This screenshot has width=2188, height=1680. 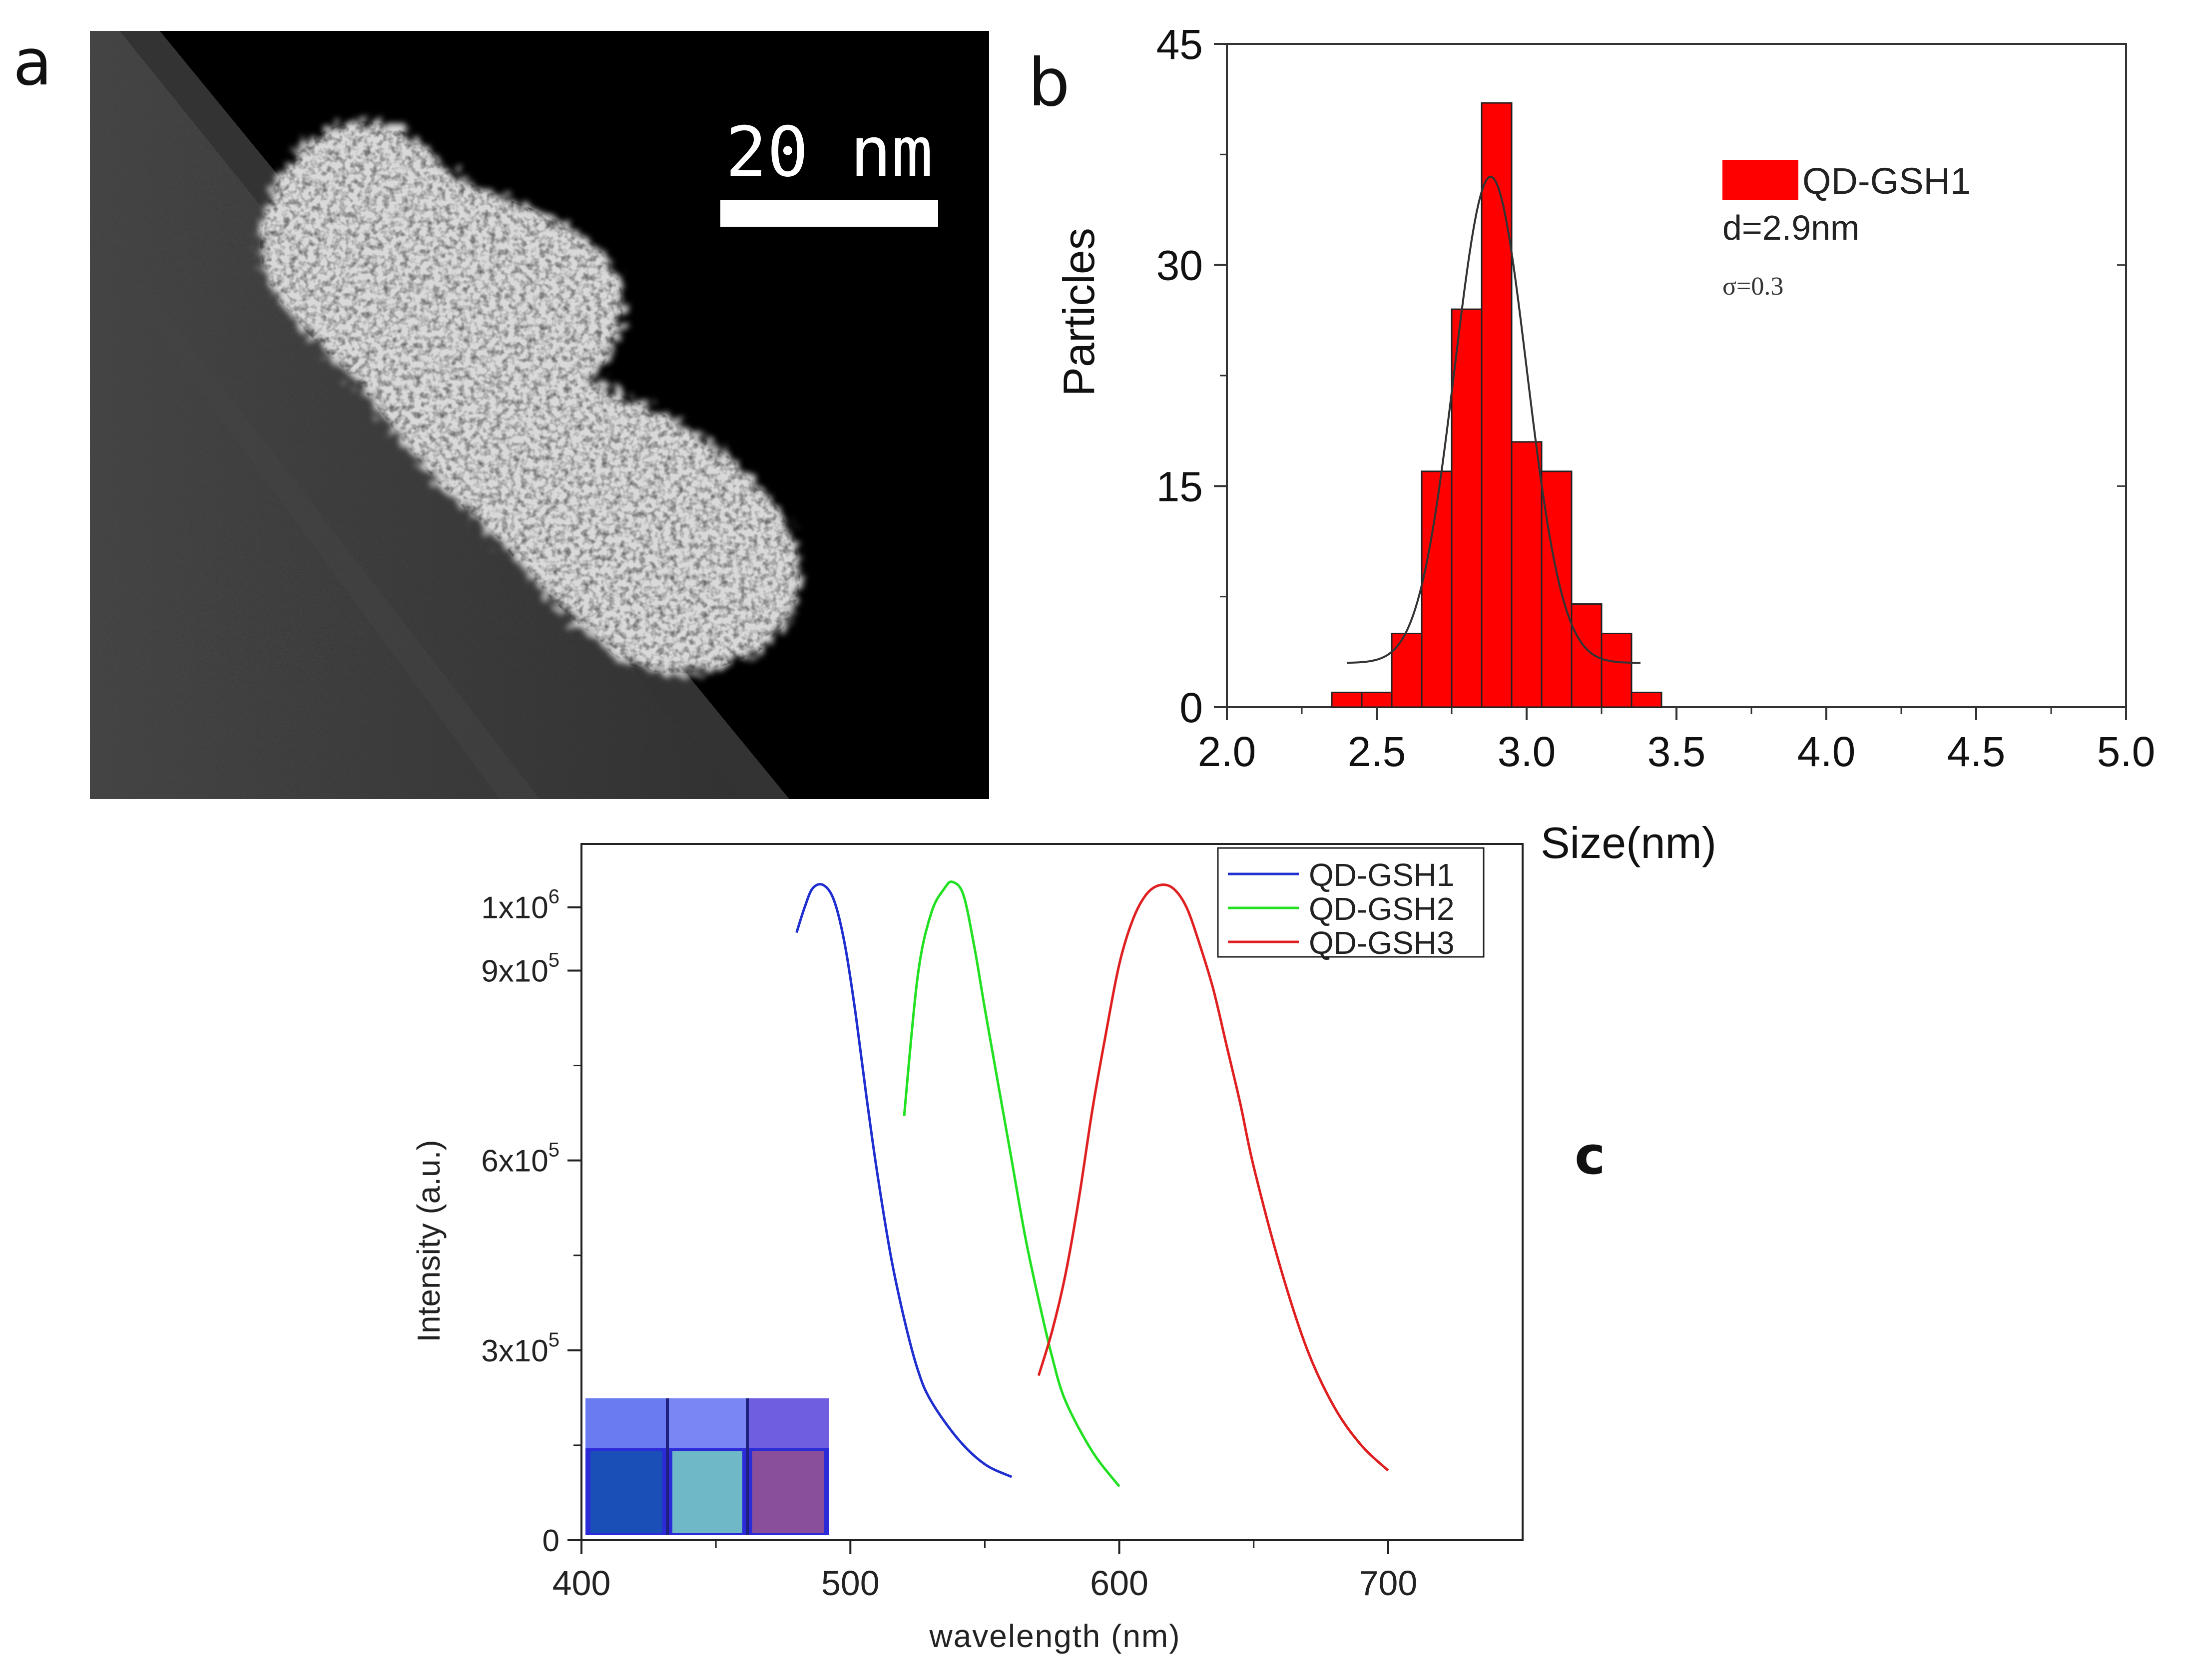 What do you see at coordinates (1054, 1636) in the screenshot?
I see `pl-x-axis-label: wavelength (nm)` at bounding box center [1054, 1636].